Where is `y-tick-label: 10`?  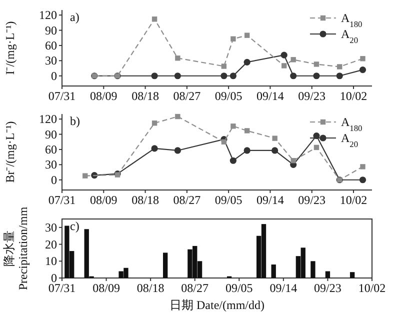
y-tick-label: 10 is located at coordinates (51, 261).